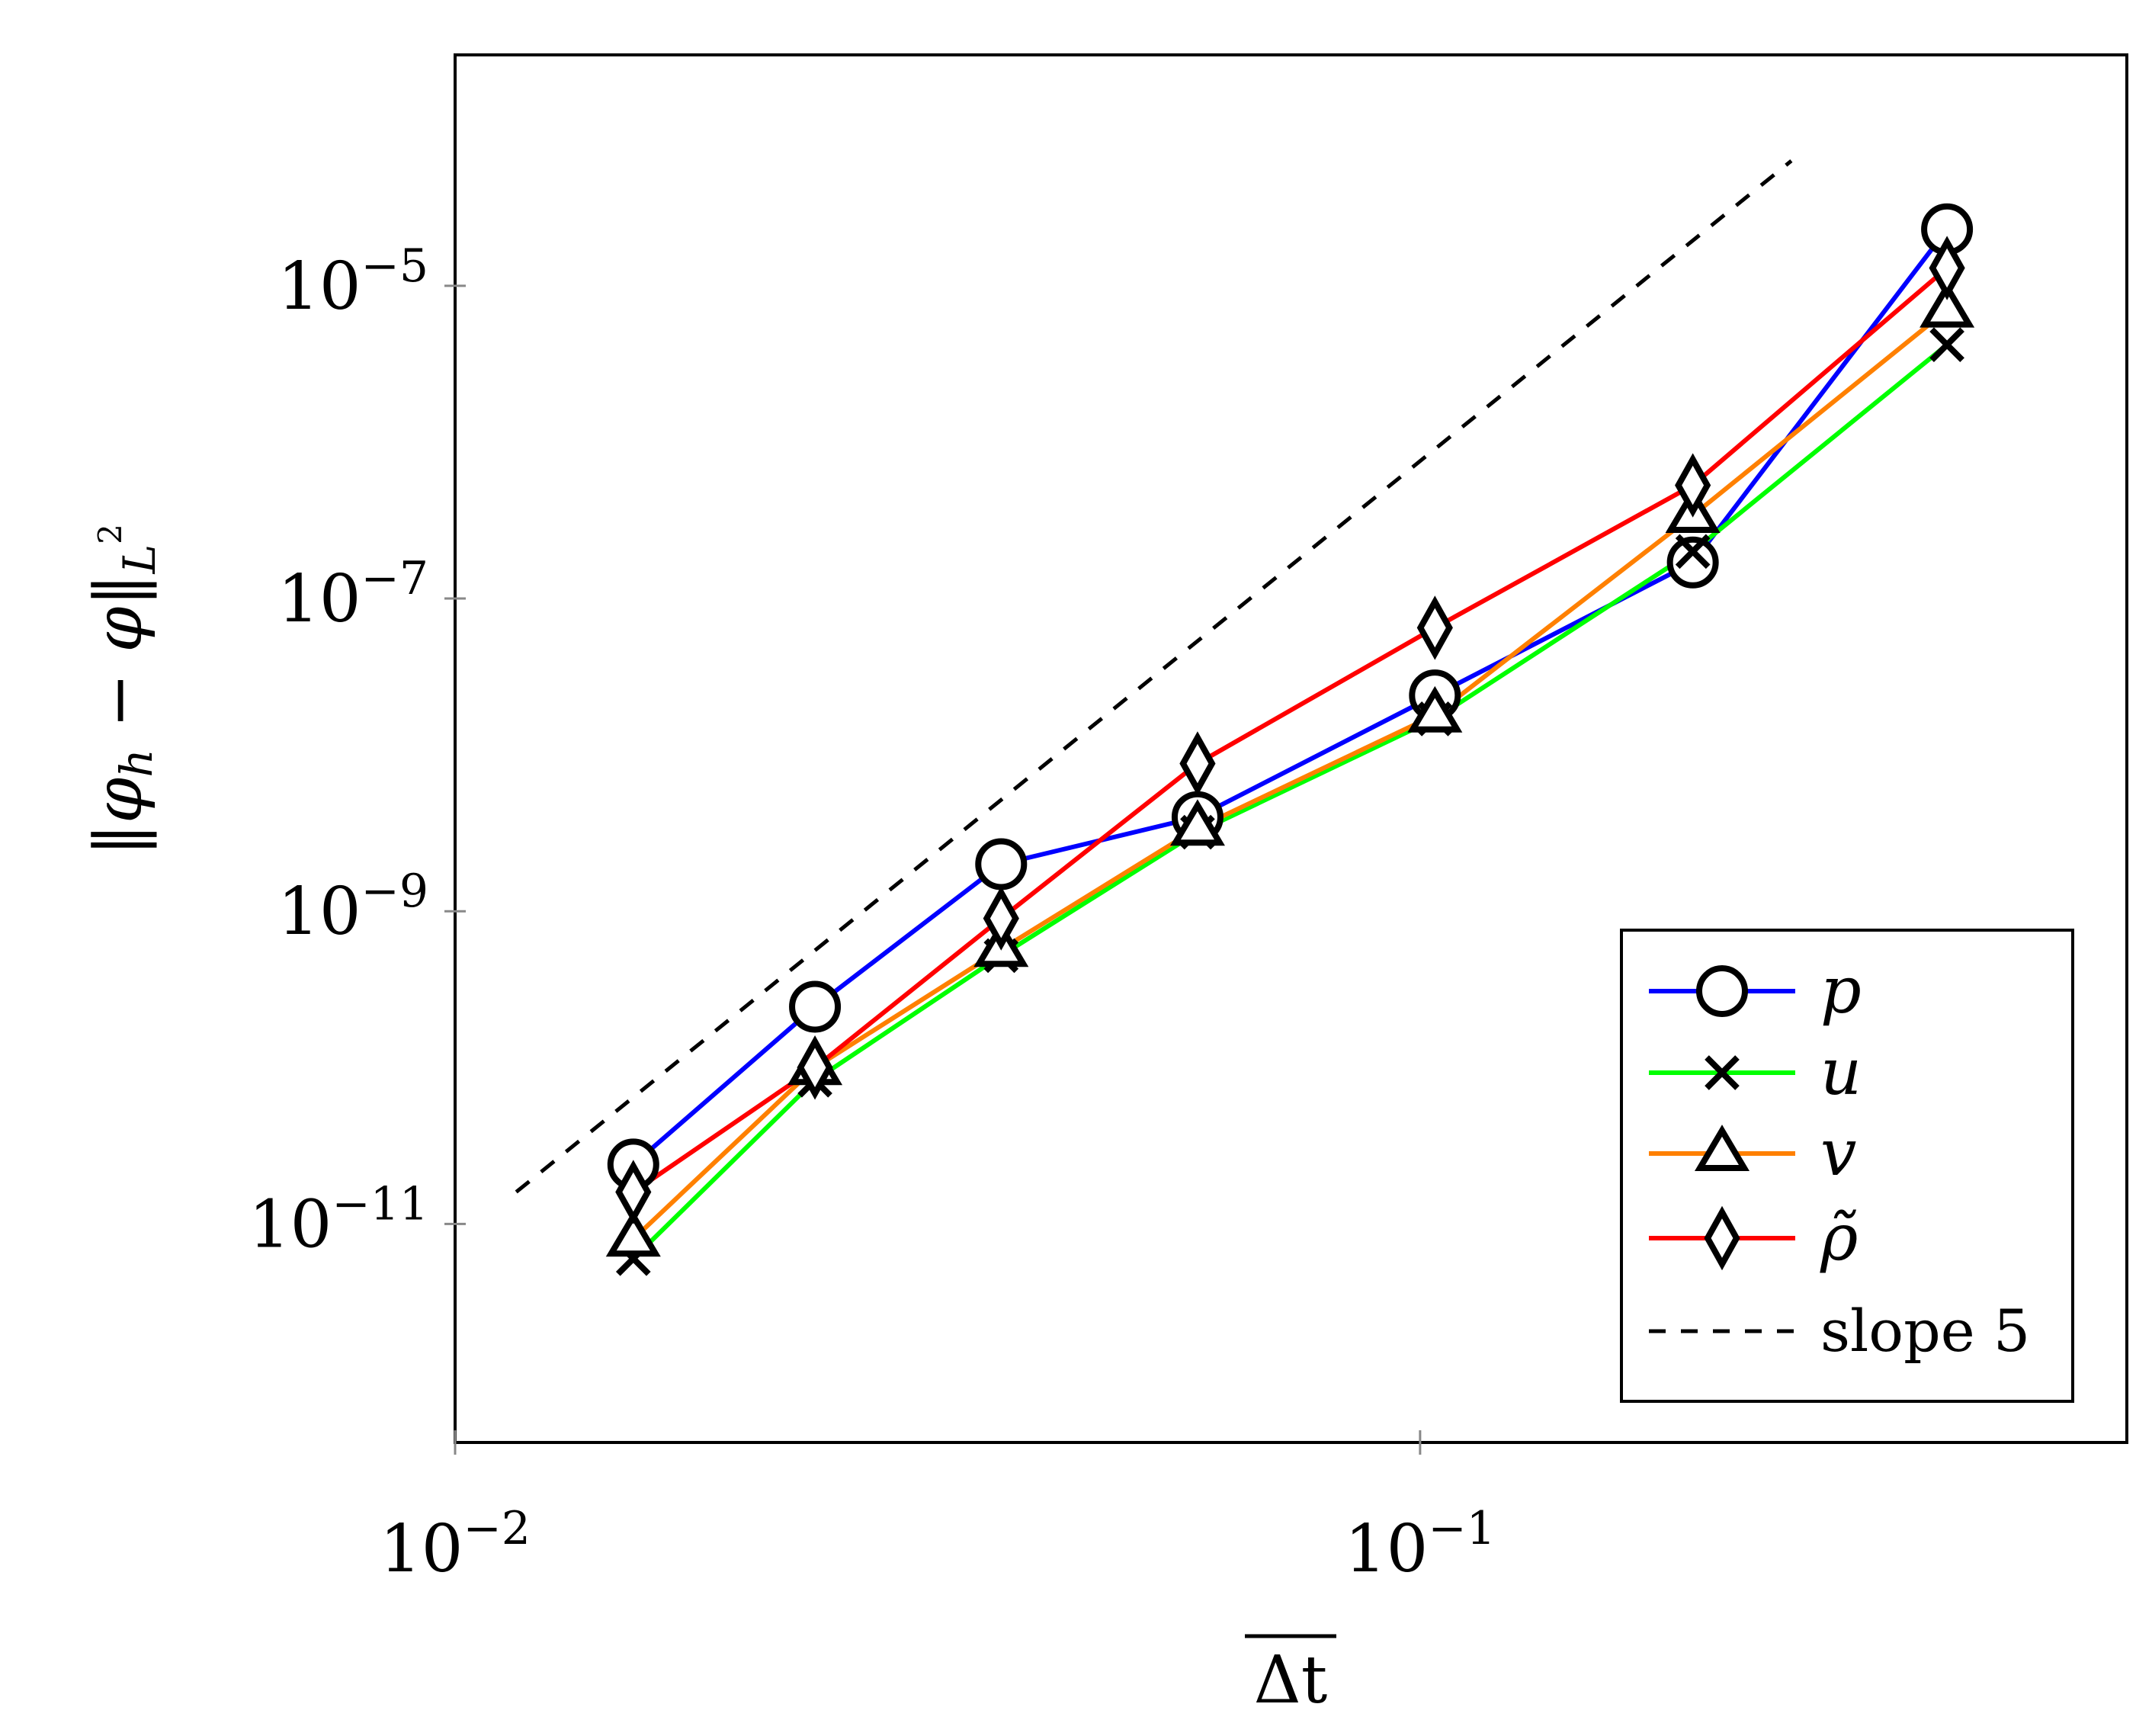 The width and height of the screenshot is (2152, 1736). What do you see at coordinates (1841, 991) in the screenshot?
I see `legend-label: p` at bounding box center [1841, 991].